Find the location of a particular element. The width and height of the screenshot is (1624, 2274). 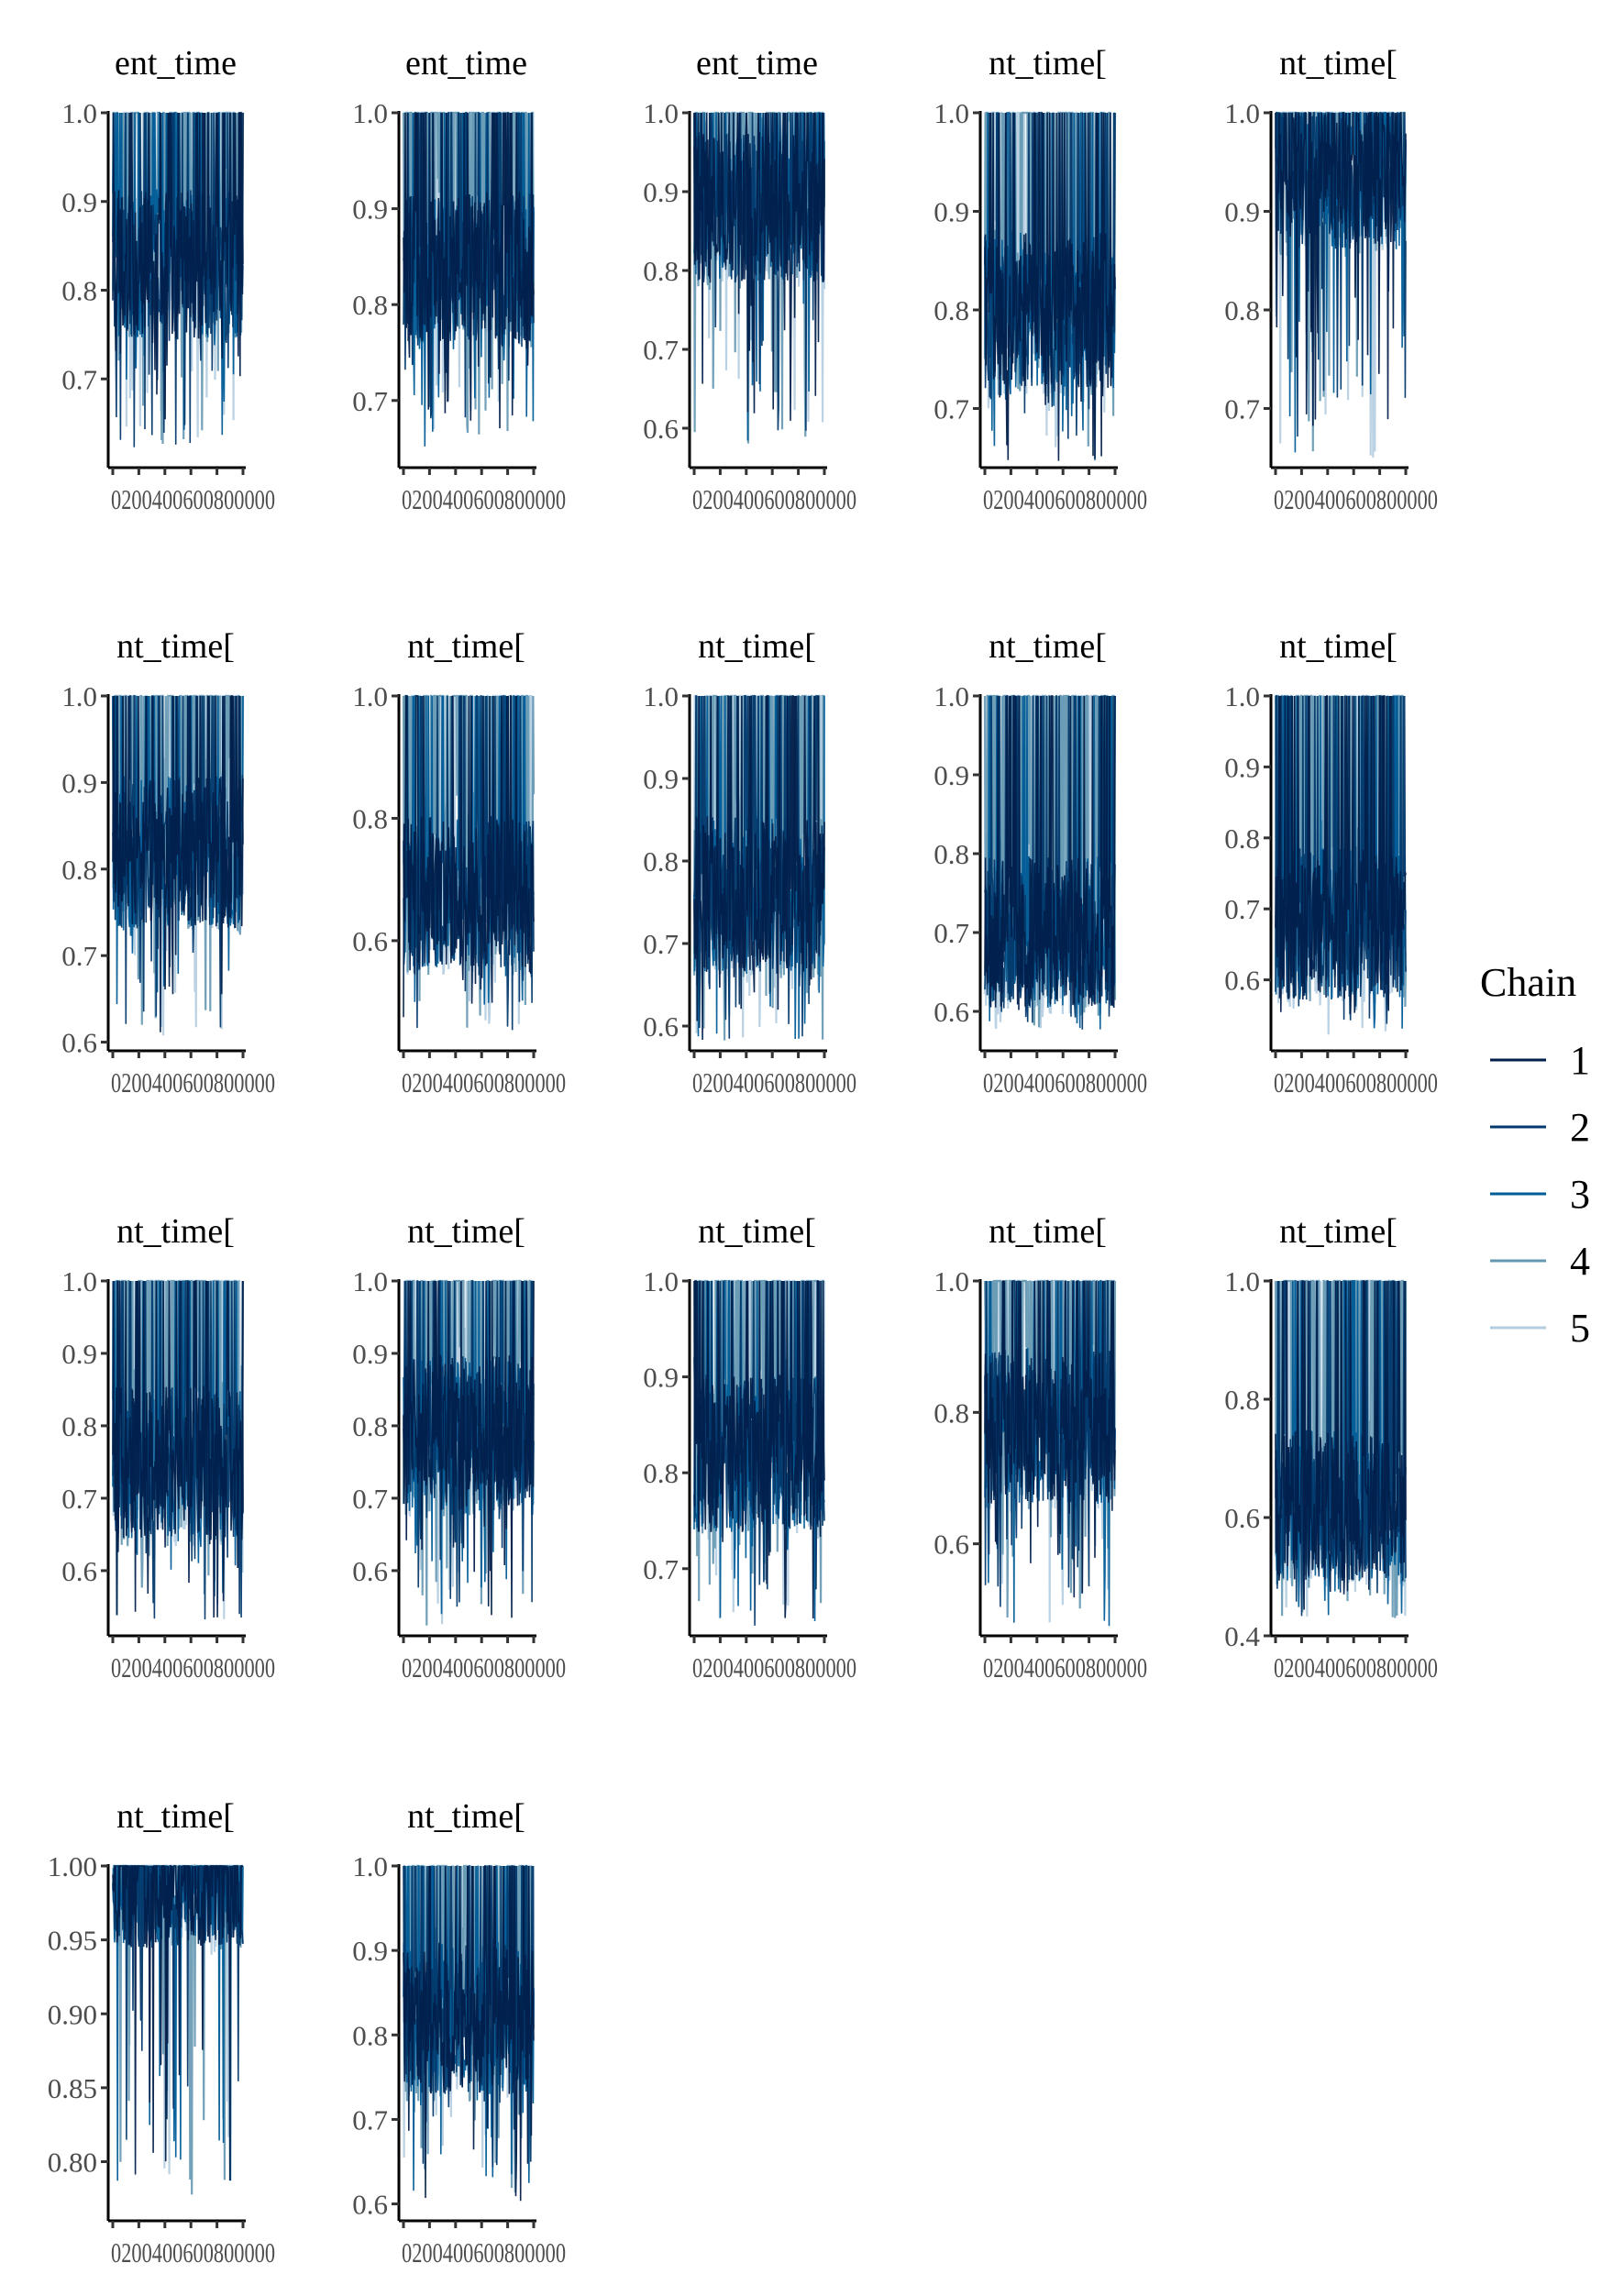

y-tick-label: 0.4 is located at coordinates (1242, 1636).